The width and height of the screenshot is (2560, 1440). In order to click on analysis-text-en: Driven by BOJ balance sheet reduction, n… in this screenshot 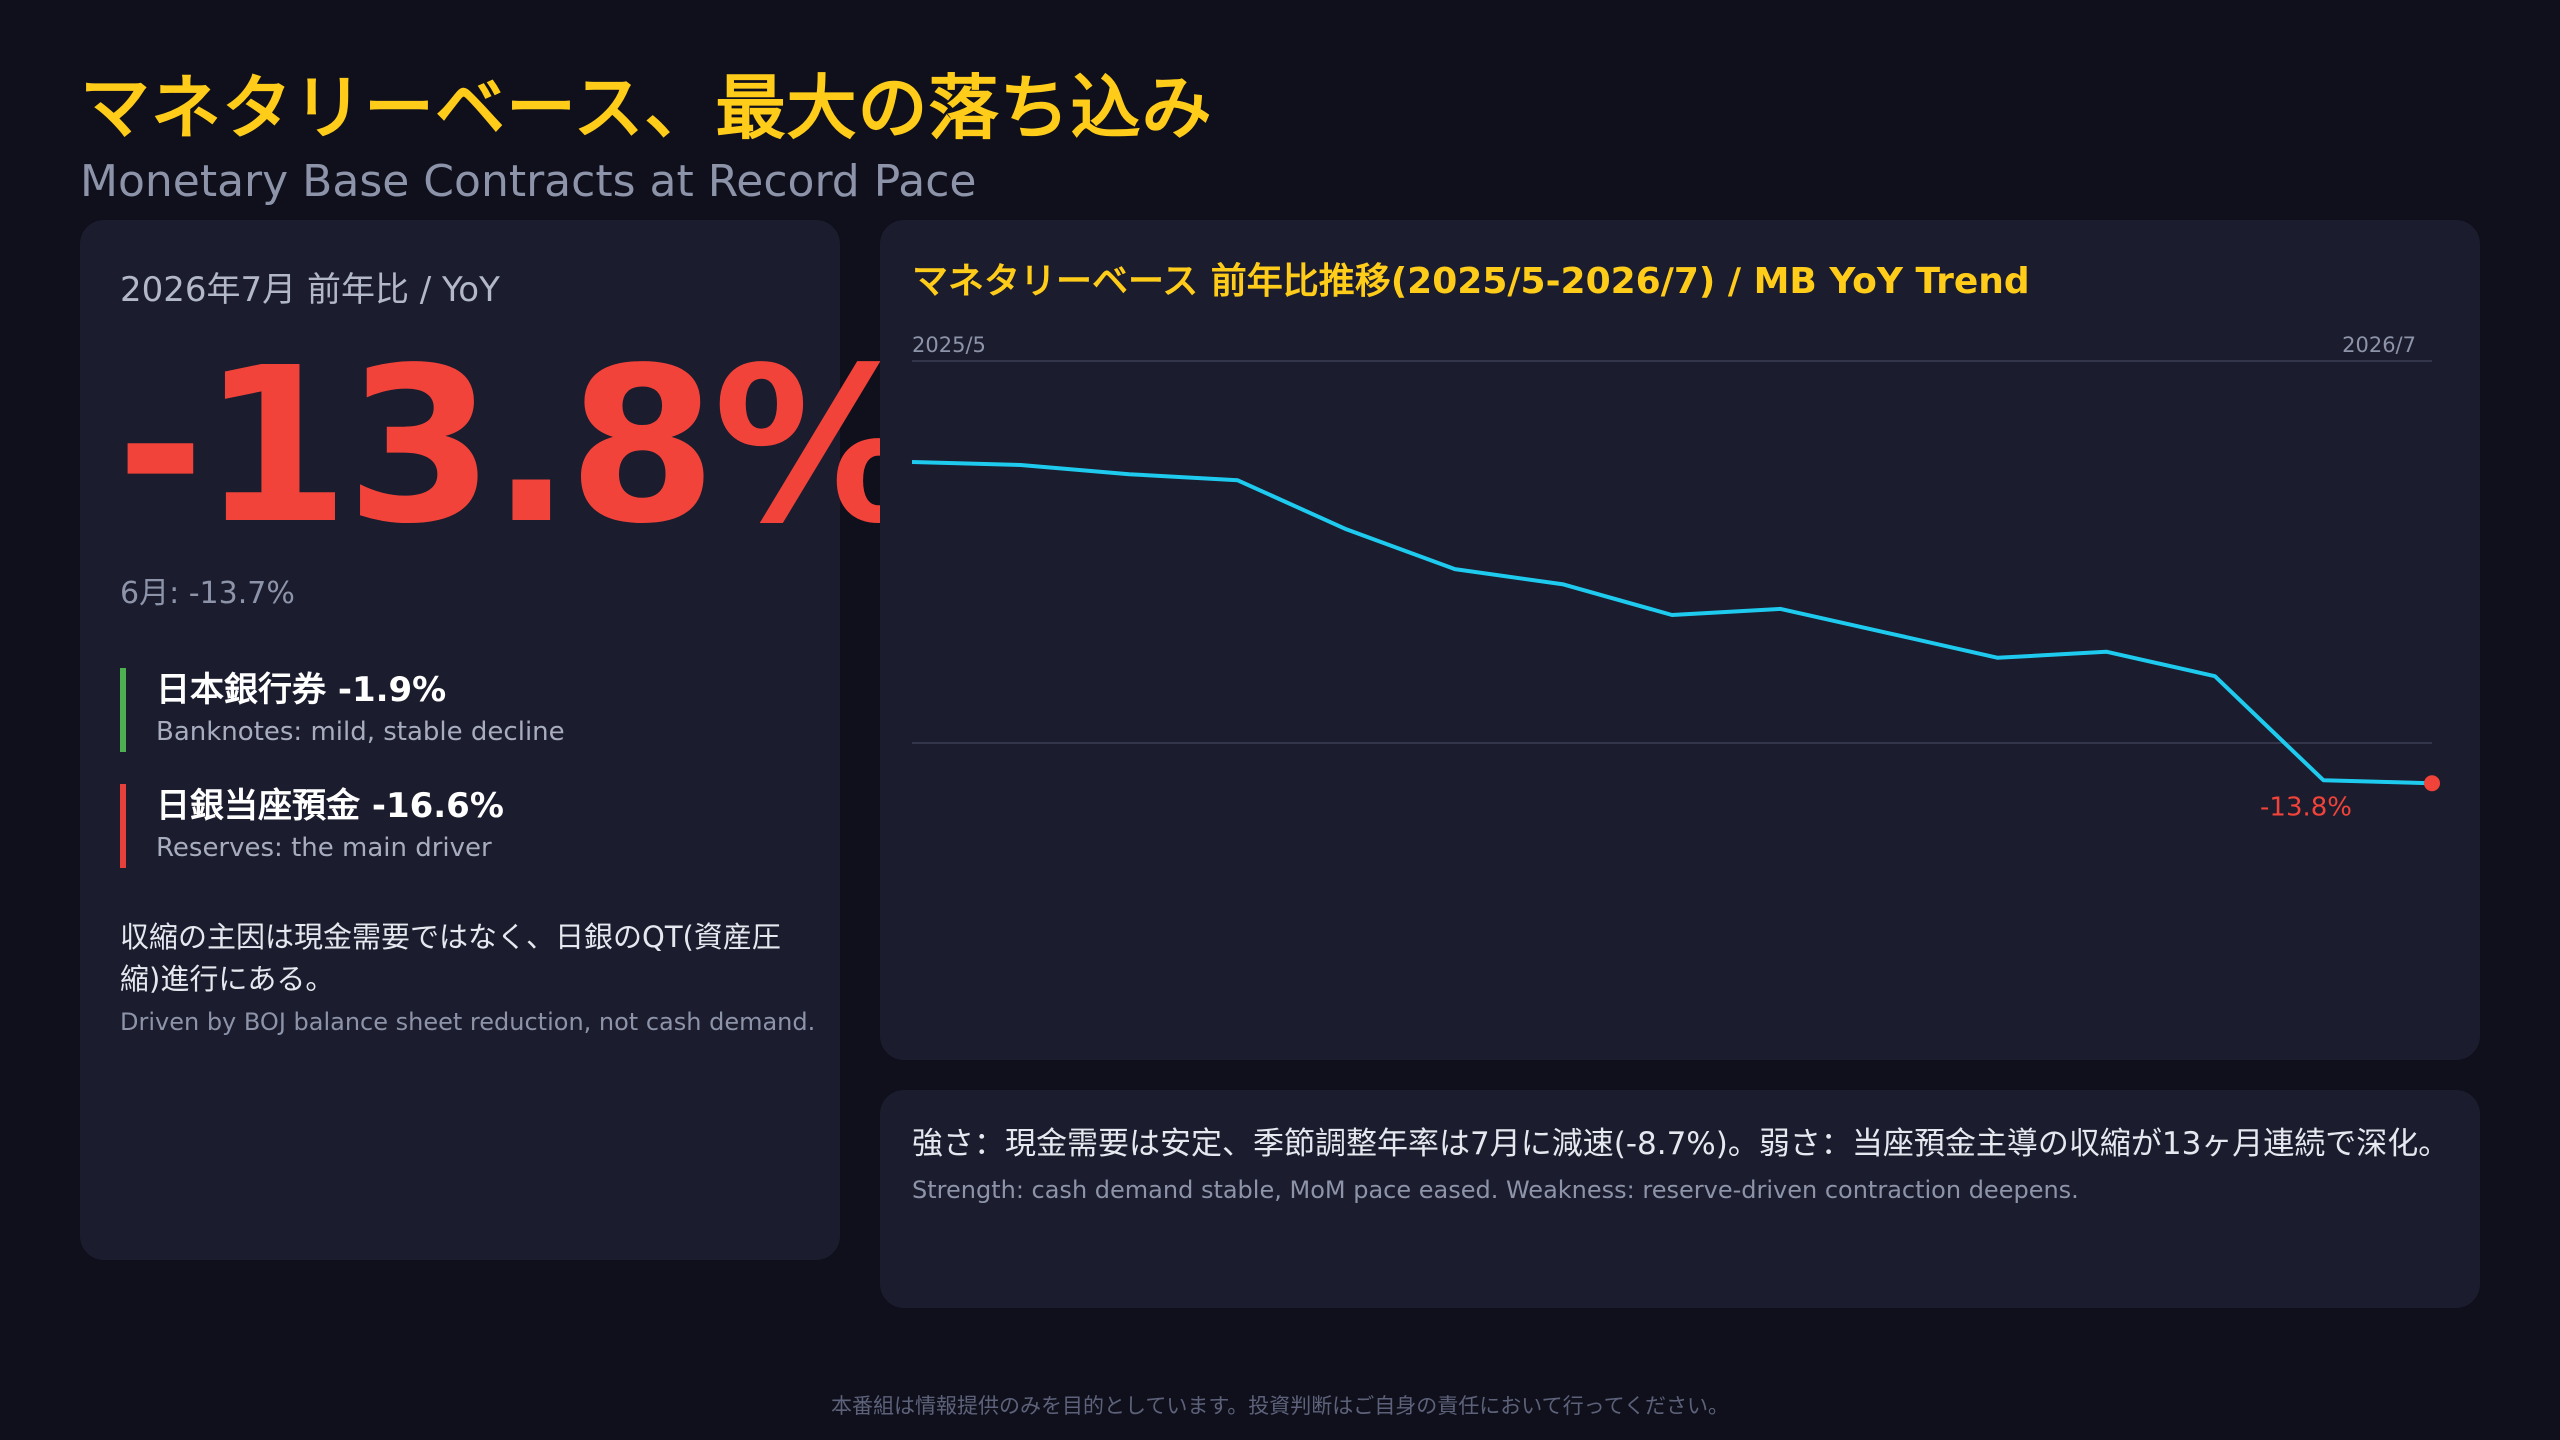, I will do `click(468, 1022)`.